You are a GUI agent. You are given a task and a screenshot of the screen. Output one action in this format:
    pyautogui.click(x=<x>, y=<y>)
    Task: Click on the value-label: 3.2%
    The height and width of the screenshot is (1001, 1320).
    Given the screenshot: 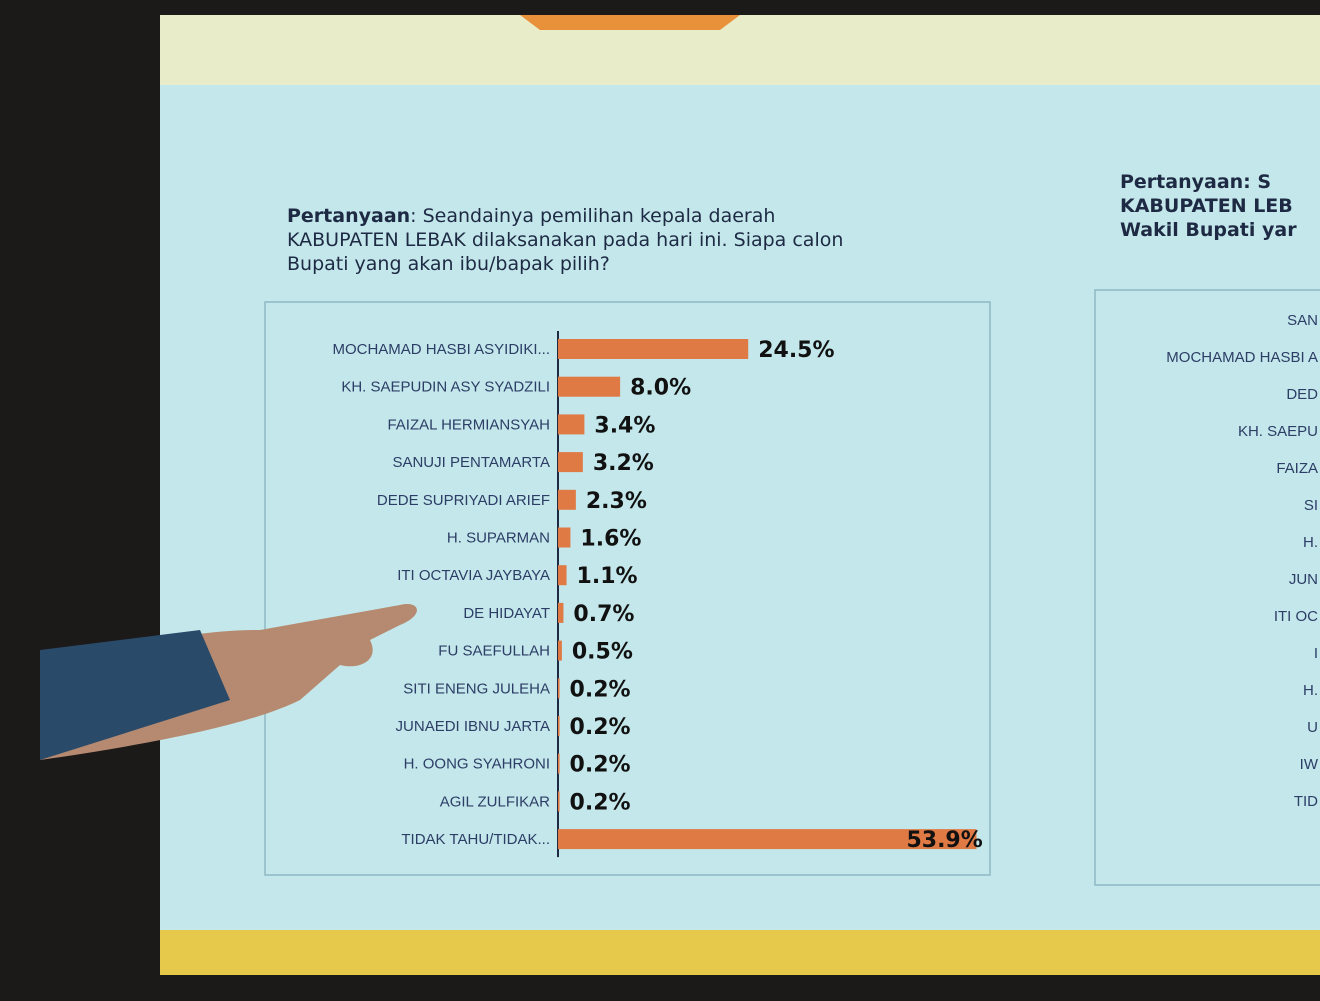 What is the action you would take?
    pyautogui.click(x=623, y=463)
    